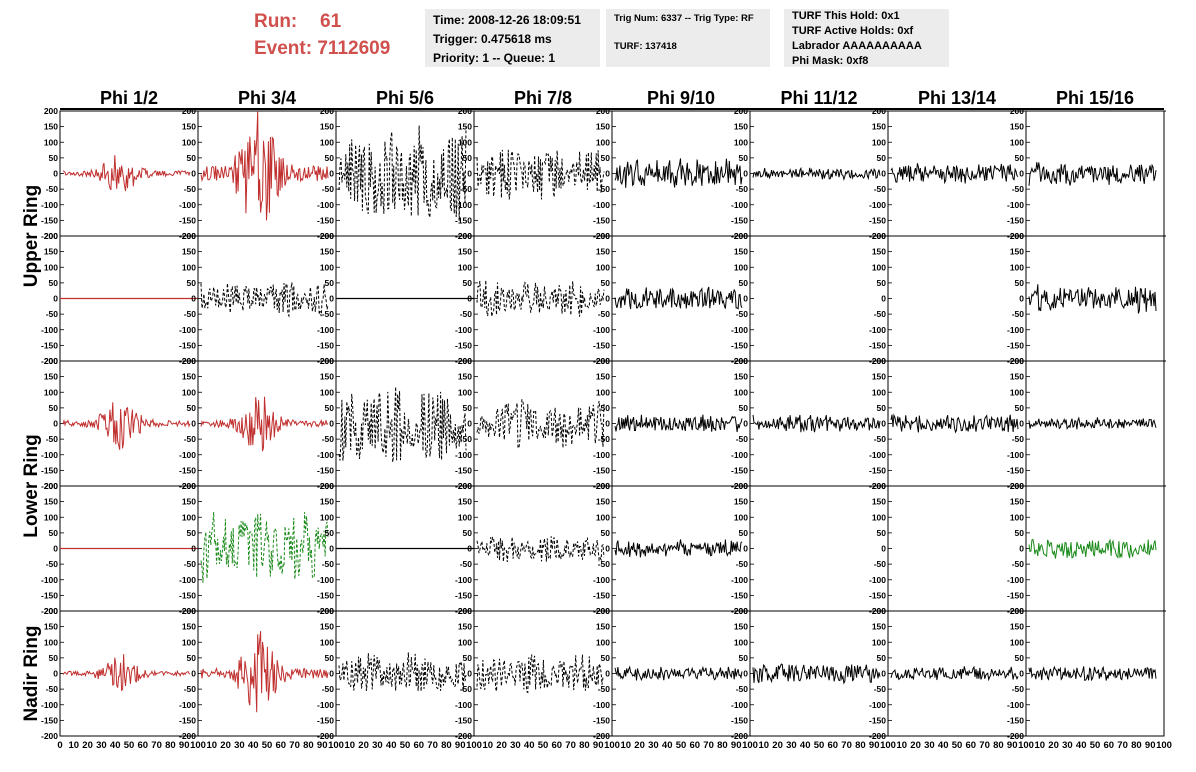 This screenshot has height=772, width=1196. Describe the element at coordinates (818, 98) in the screenshot. I see `column-header: Phi 11/12` at that location.